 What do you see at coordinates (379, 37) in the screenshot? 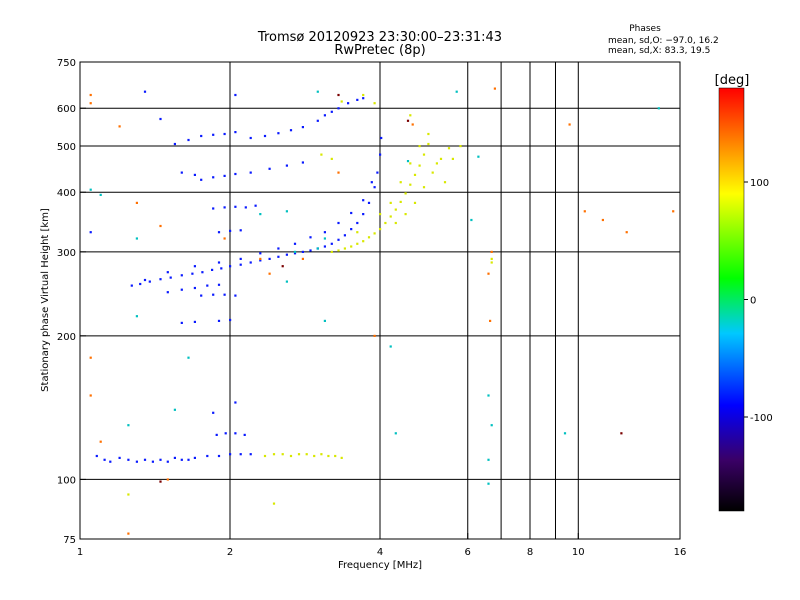
I see `chart-title: Tromsø 20120923 23:30:00–23:31:43` at bounding box center [379, 37].